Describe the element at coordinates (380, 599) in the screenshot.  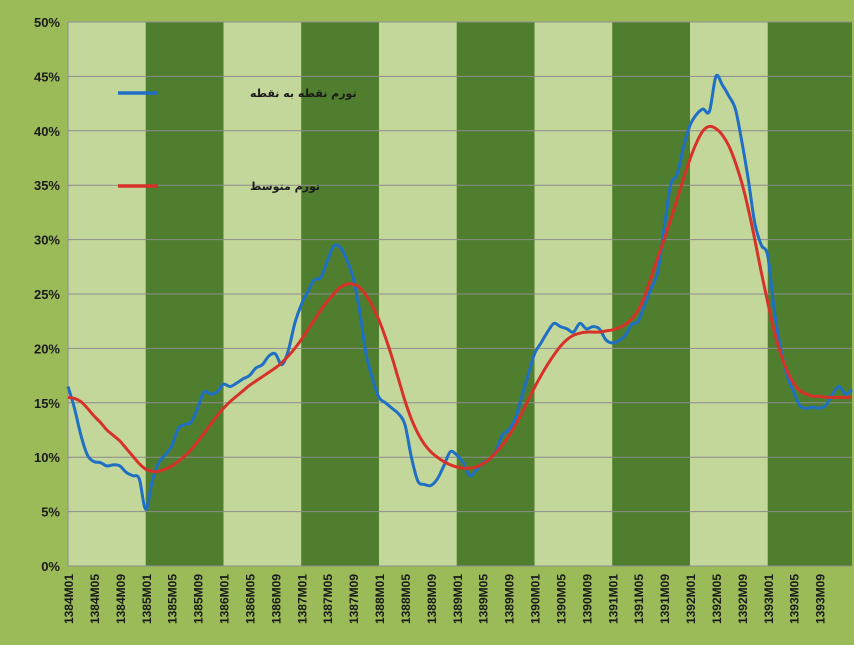
I see `x-tick-label: 1388M01` at that location.